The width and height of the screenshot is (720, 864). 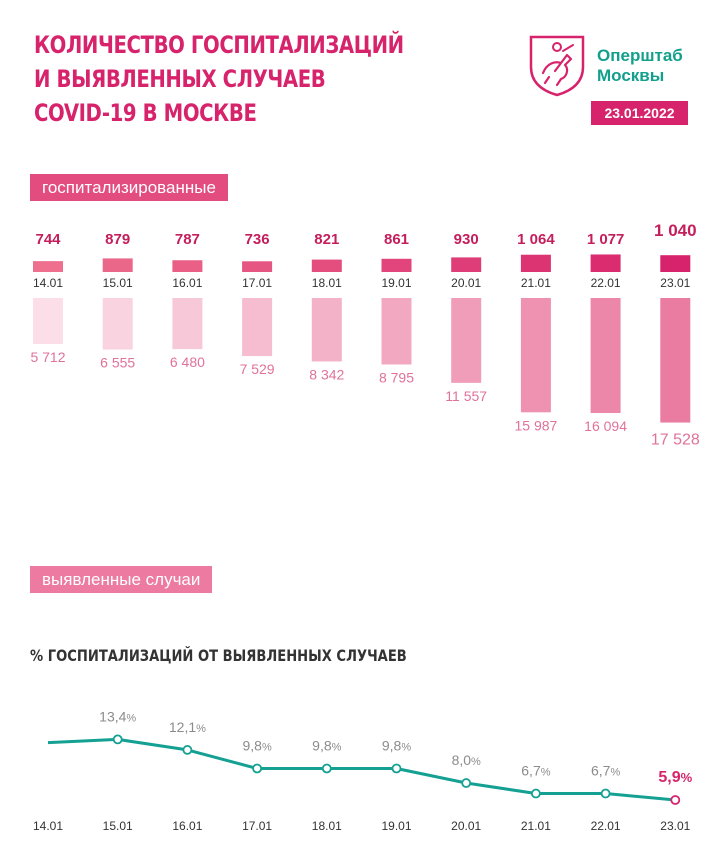 I want to click on cases-label: выявленные случаи, so click(x=121, y=579).